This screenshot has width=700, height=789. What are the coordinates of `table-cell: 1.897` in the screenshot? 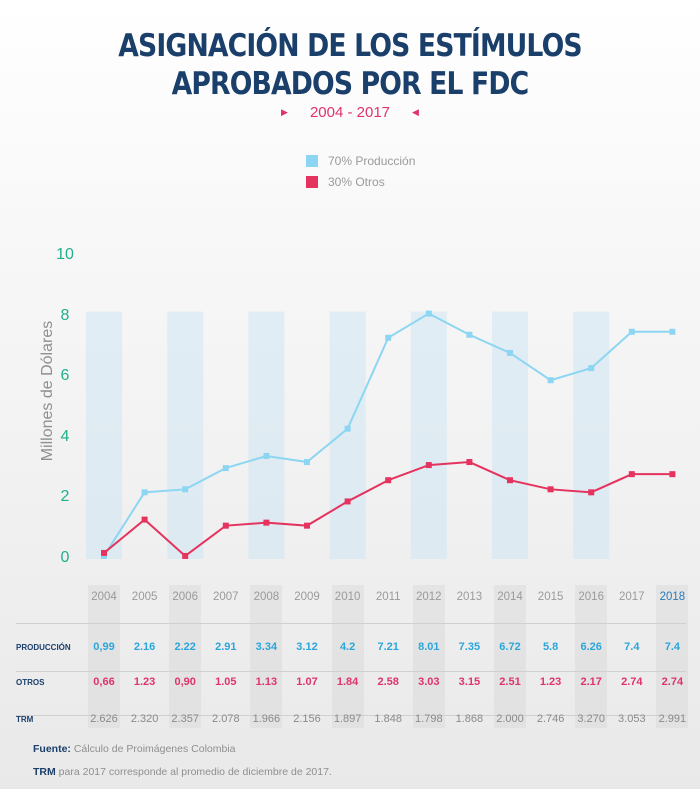 It's located at (347, 719).